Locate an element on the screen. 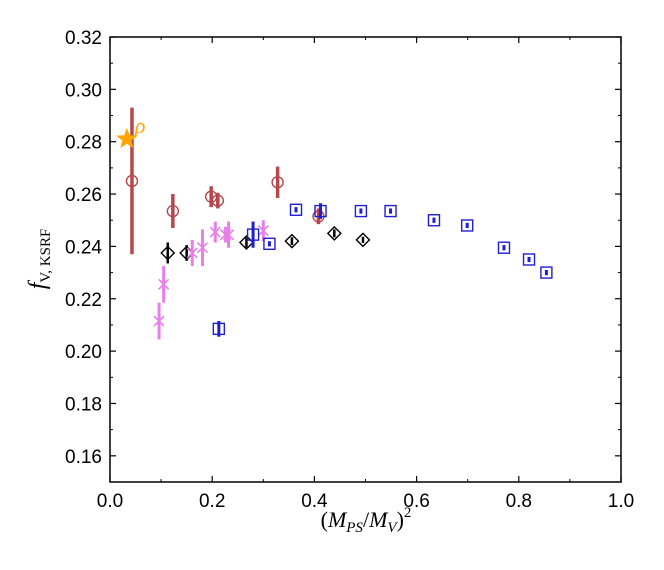 Image resolution: width=664 pixels, height=570 pixels. reference-star-marker is located at coordinates (127, 138).